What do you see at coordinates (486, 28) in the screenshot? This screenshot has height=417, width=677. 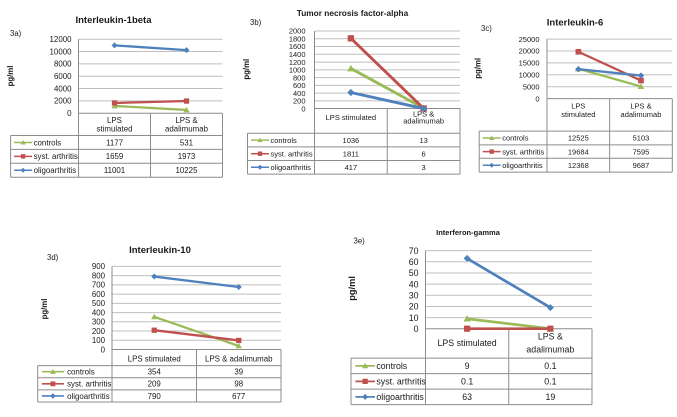 I see `svg-text: 3c)` at bounding box center [486, 28].